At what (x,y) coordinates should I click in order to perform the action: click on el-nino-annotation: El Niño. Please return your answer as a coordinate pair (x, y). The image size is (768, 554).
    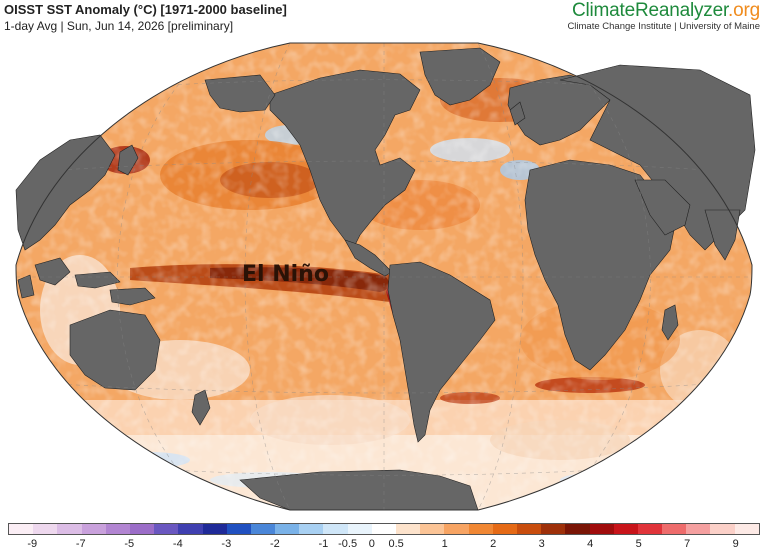
    Looking at the image, I should click on (285, 274).